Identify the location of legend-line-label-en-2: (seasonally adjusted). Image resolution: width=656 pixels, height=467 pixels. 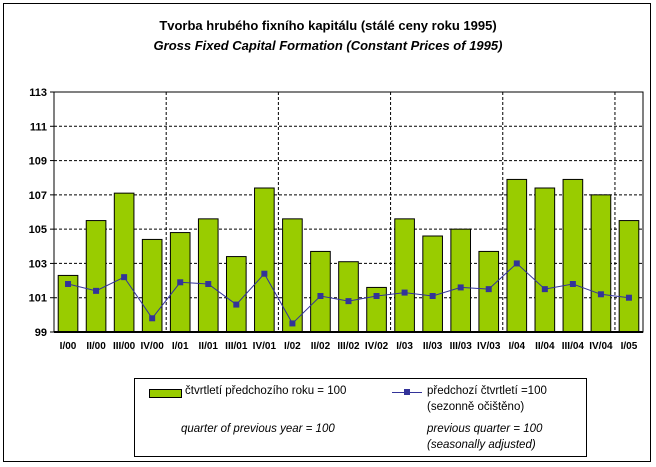
(481, 445).